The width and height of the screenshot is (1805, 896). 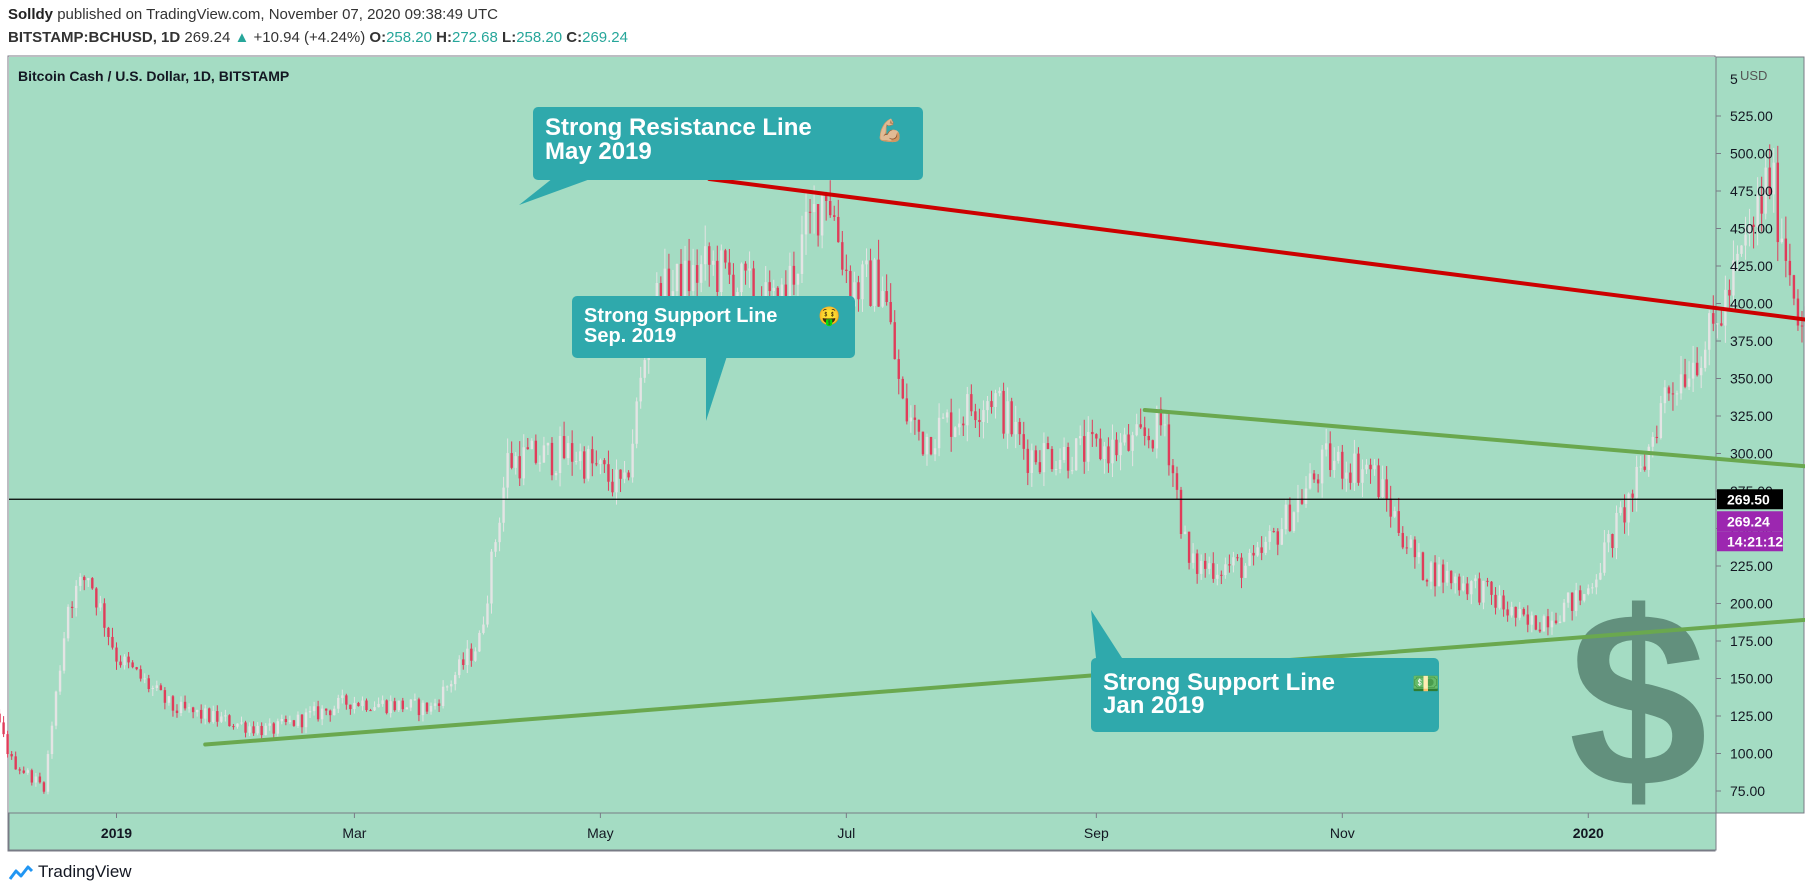 I want to click on currency-label: USD, so click(x=1753, y=75).